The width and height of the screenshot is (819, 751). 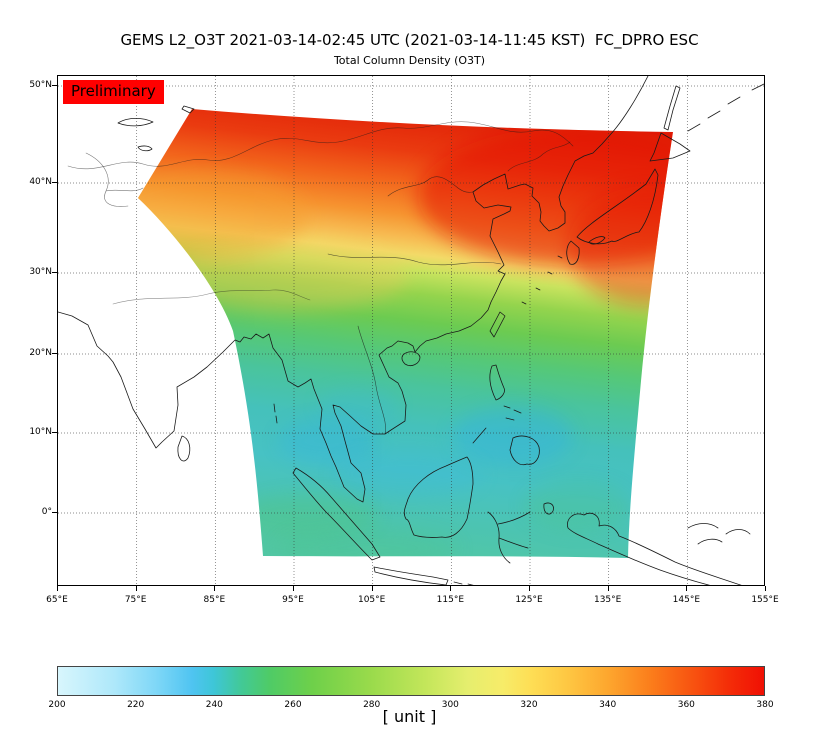 What do you see at coordinates (184, 448) in the screenshot?
I see `island-sri-lanka` at bounding box center [184, 448].